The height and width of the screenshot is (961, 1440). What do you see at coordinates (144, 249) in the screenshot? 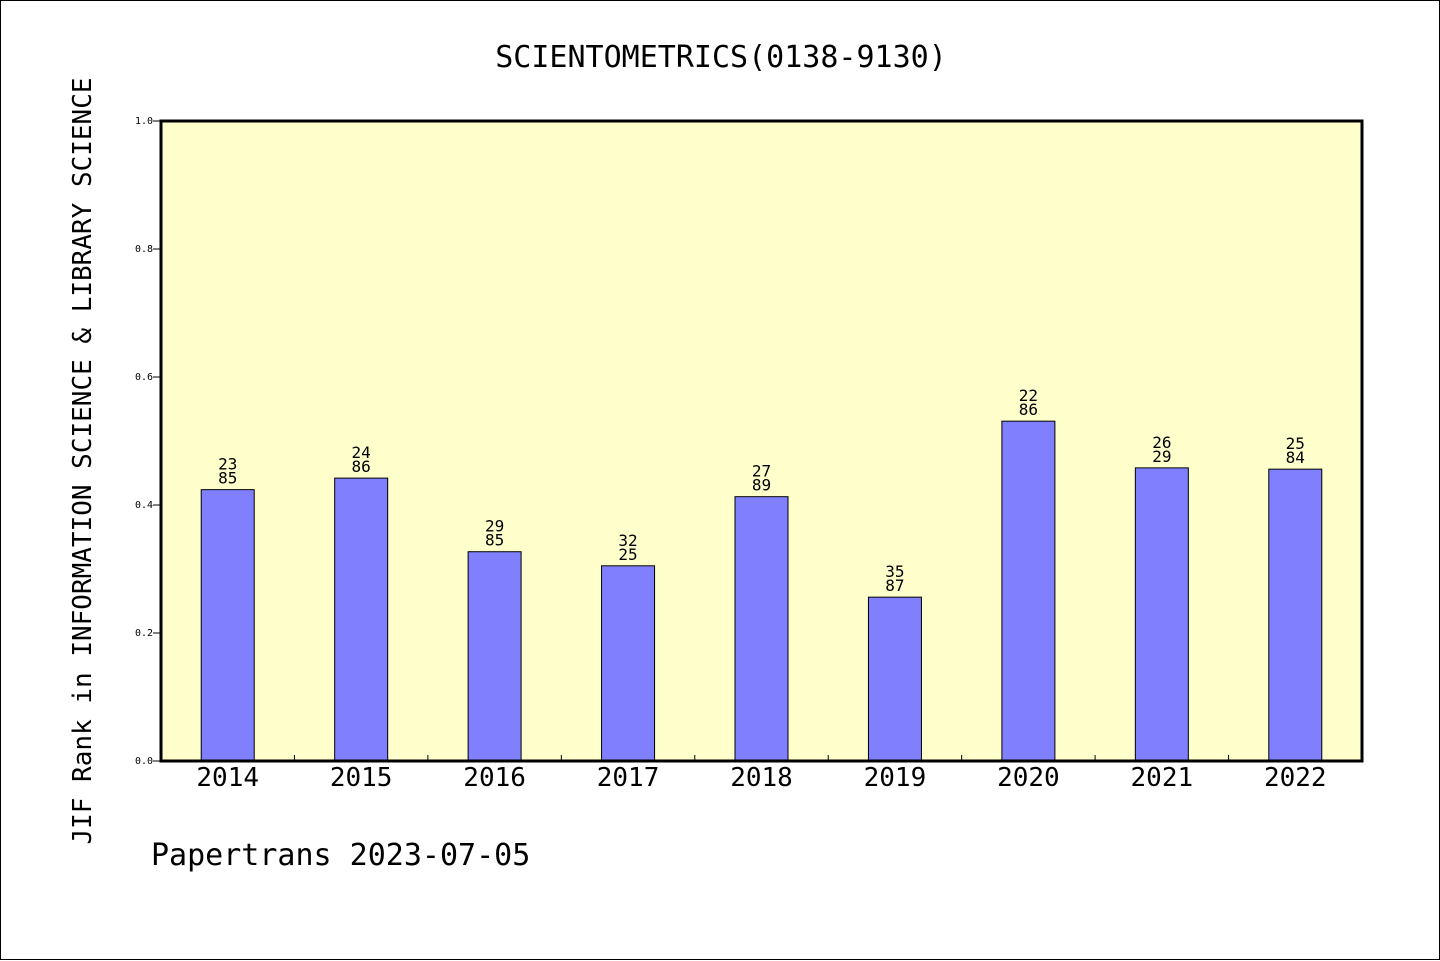
I see `y-tick-label: 0.8` at bounding box center [144, 249].